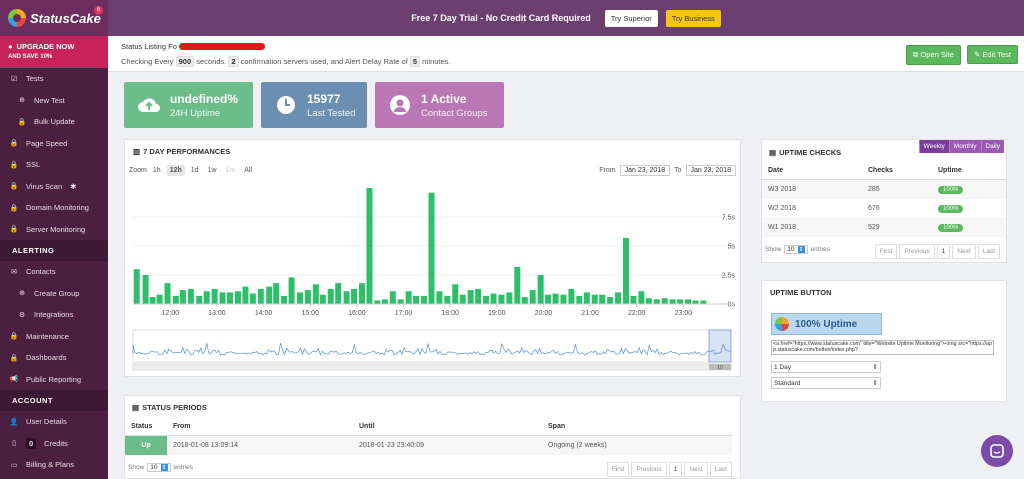  Describe the element at coordinates (812, 171) in the screenshot. I see `col-date: Date` at that location.